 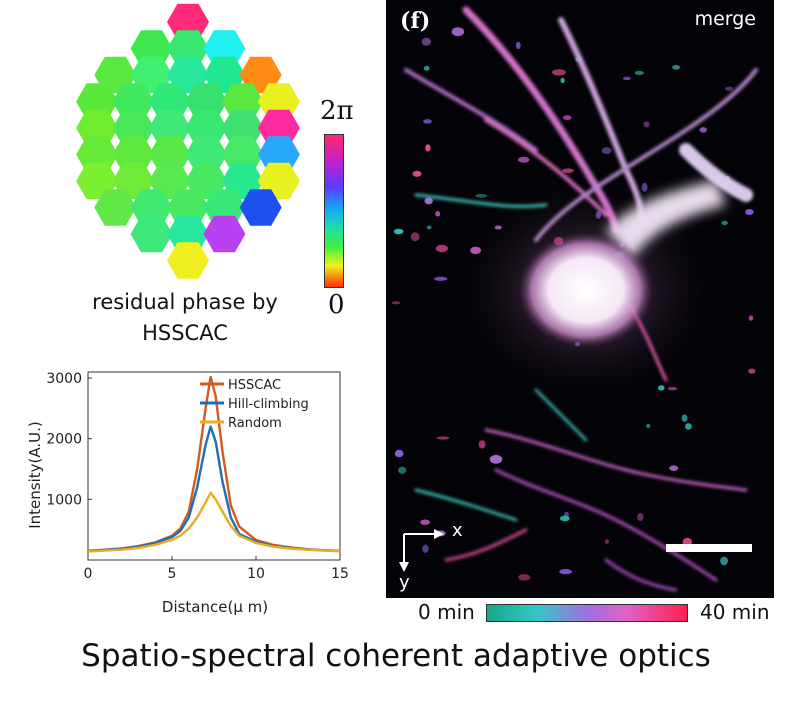 I want to click on series-line-random, so click(x=214, y=522).